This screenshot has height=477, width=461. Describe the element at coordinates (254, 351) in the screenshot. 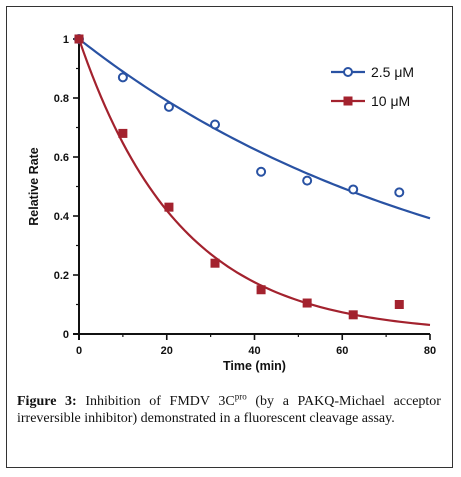

I see `x-tick-label: 40` at that location.